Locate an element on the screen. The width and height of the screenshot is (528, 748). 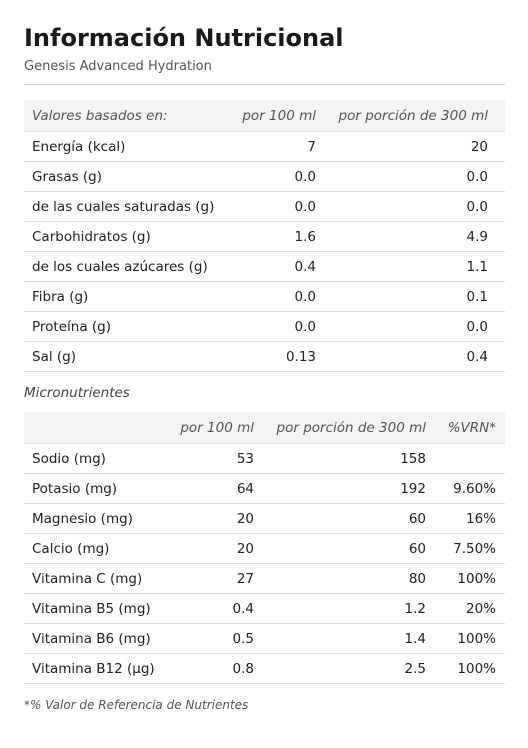
cell-value: 2.5 is located at coordinates (348, 668).